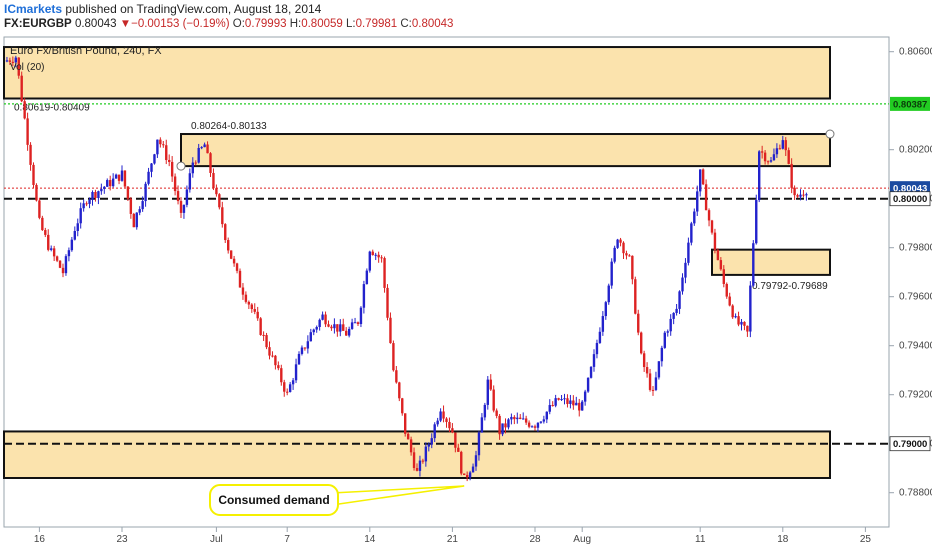  Describe the element at coordinates (274, 500) in the screenshot. I see `callout-box` at that location.